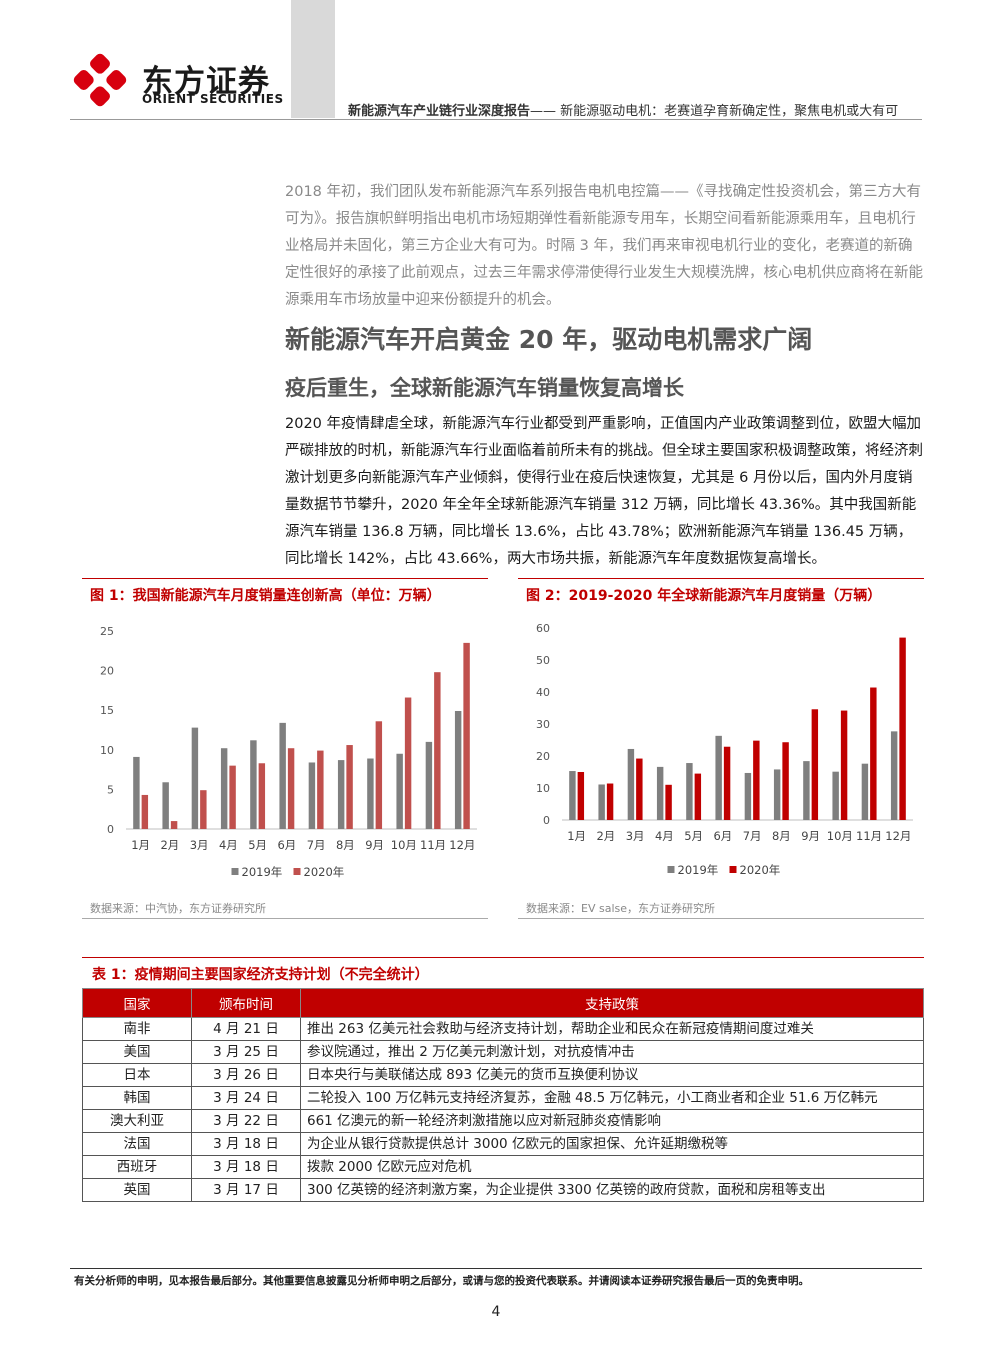 This screenshot has width=992, height=1347. What do you see at coordinates (546, 820) in the screenshot?
I see `y-tick-label: 0` at bounding box center [546, 820].